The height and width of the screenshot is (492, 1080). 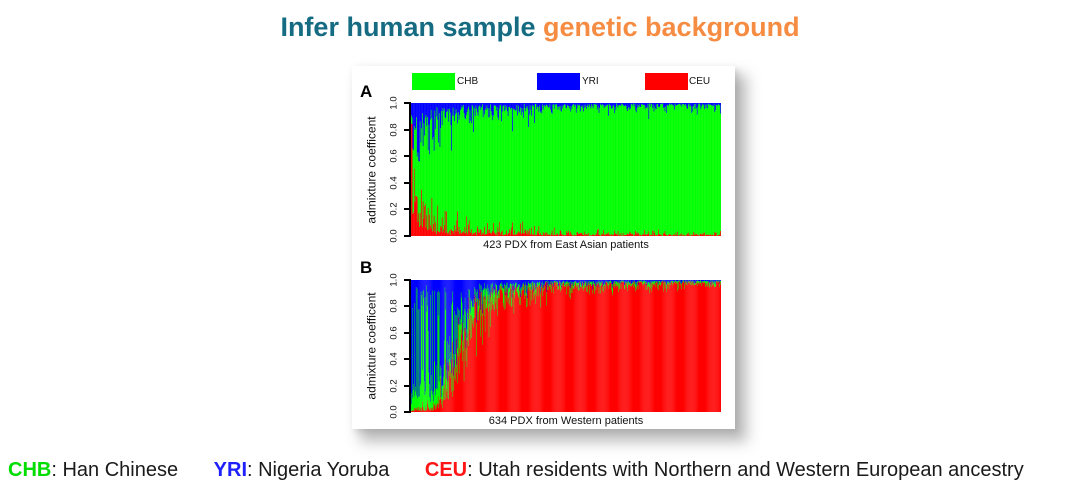 I want to click on legend-label-chb: CHB, so click(x=468, y=81).